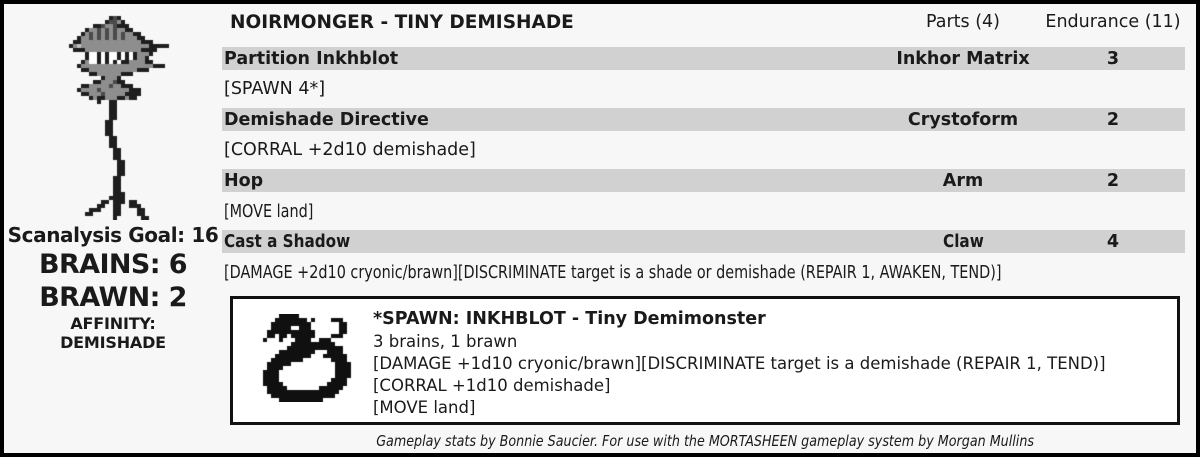 The width and height of the screenshot is (1200, 457). I want to click on move-effect-text: [CORRAL +2d10 demishade], so click(350, 150).